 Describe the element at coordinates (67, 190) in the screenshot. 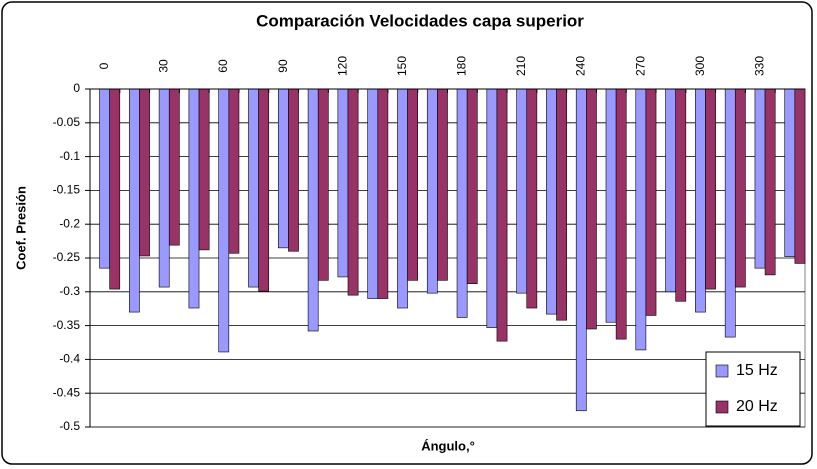

I see `y-tick-label: -0.15` at that location.